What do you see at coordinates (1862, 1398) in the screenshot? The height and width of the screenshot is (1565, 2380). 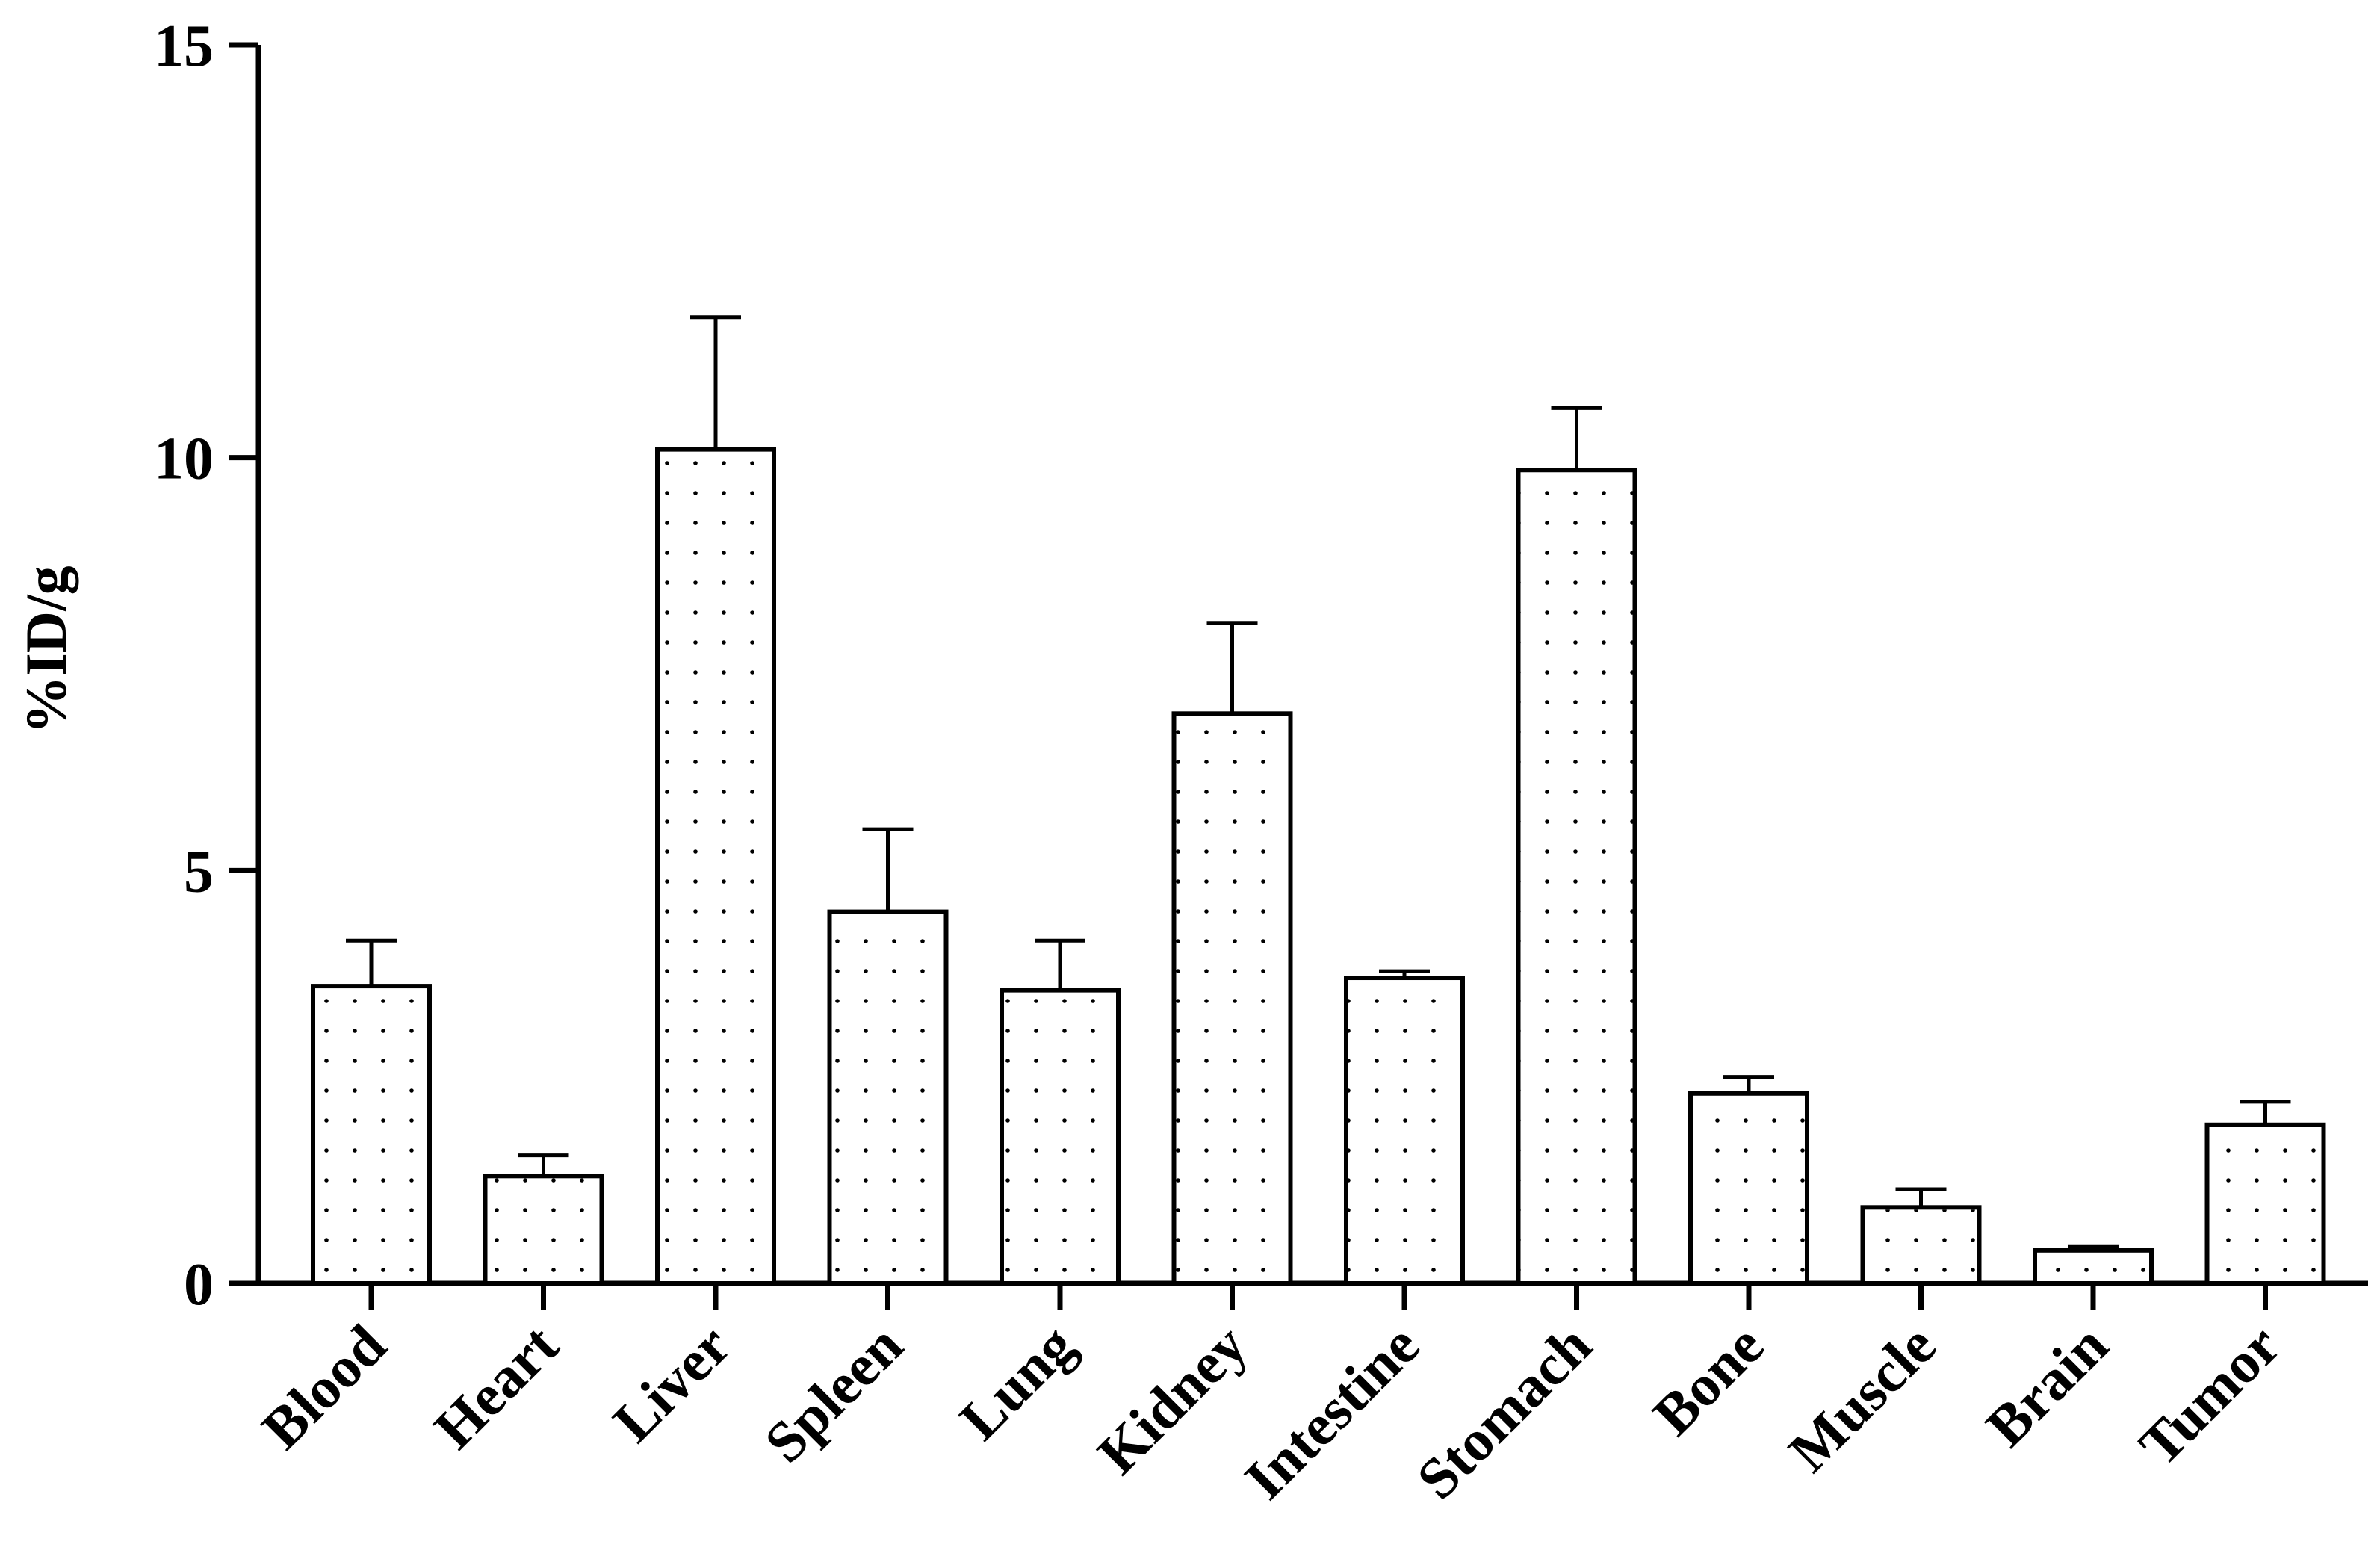 I see `x-tick-label-muscle: Muscle` at bounding box center [1862, 1398].